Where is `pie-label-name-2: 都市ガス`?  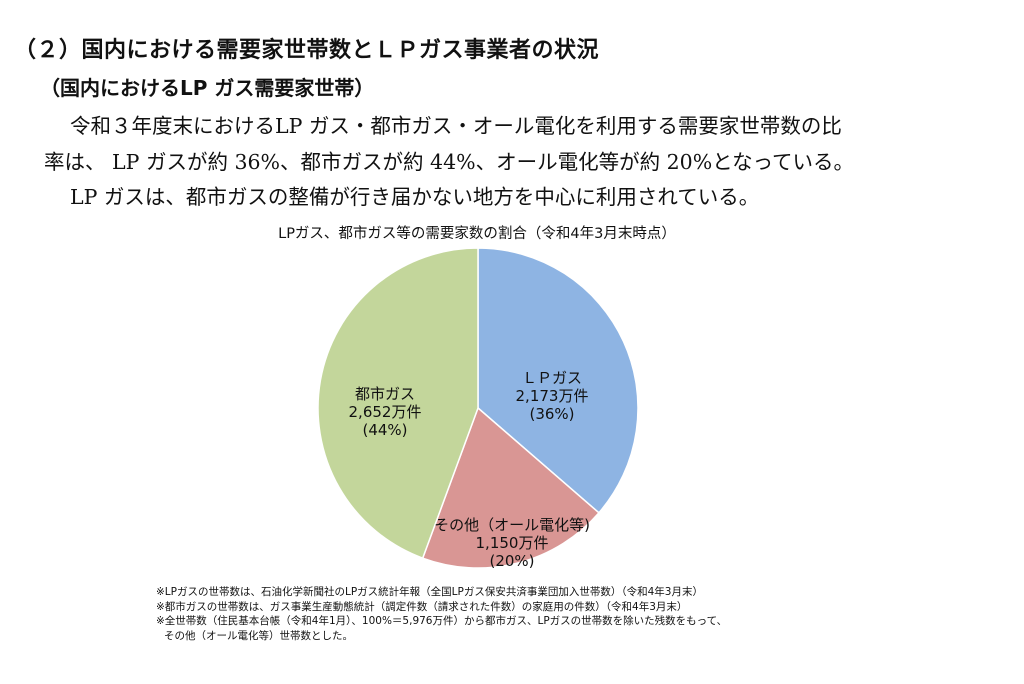
pie-label-name-2: 都市ガス is located at coordinates (385, 394).